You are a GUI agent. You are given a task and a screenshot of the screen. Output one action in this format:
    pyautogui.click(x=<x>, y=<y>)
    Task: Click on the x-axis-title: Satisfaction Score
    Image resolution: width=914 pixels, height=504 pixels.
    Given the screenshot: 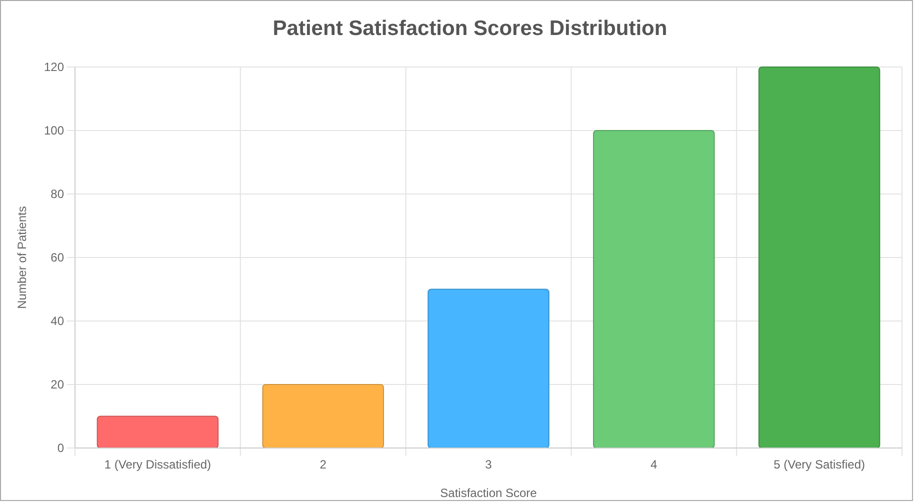 What is the action you would take?
    pyautogui.click(x=489, y=493)
    